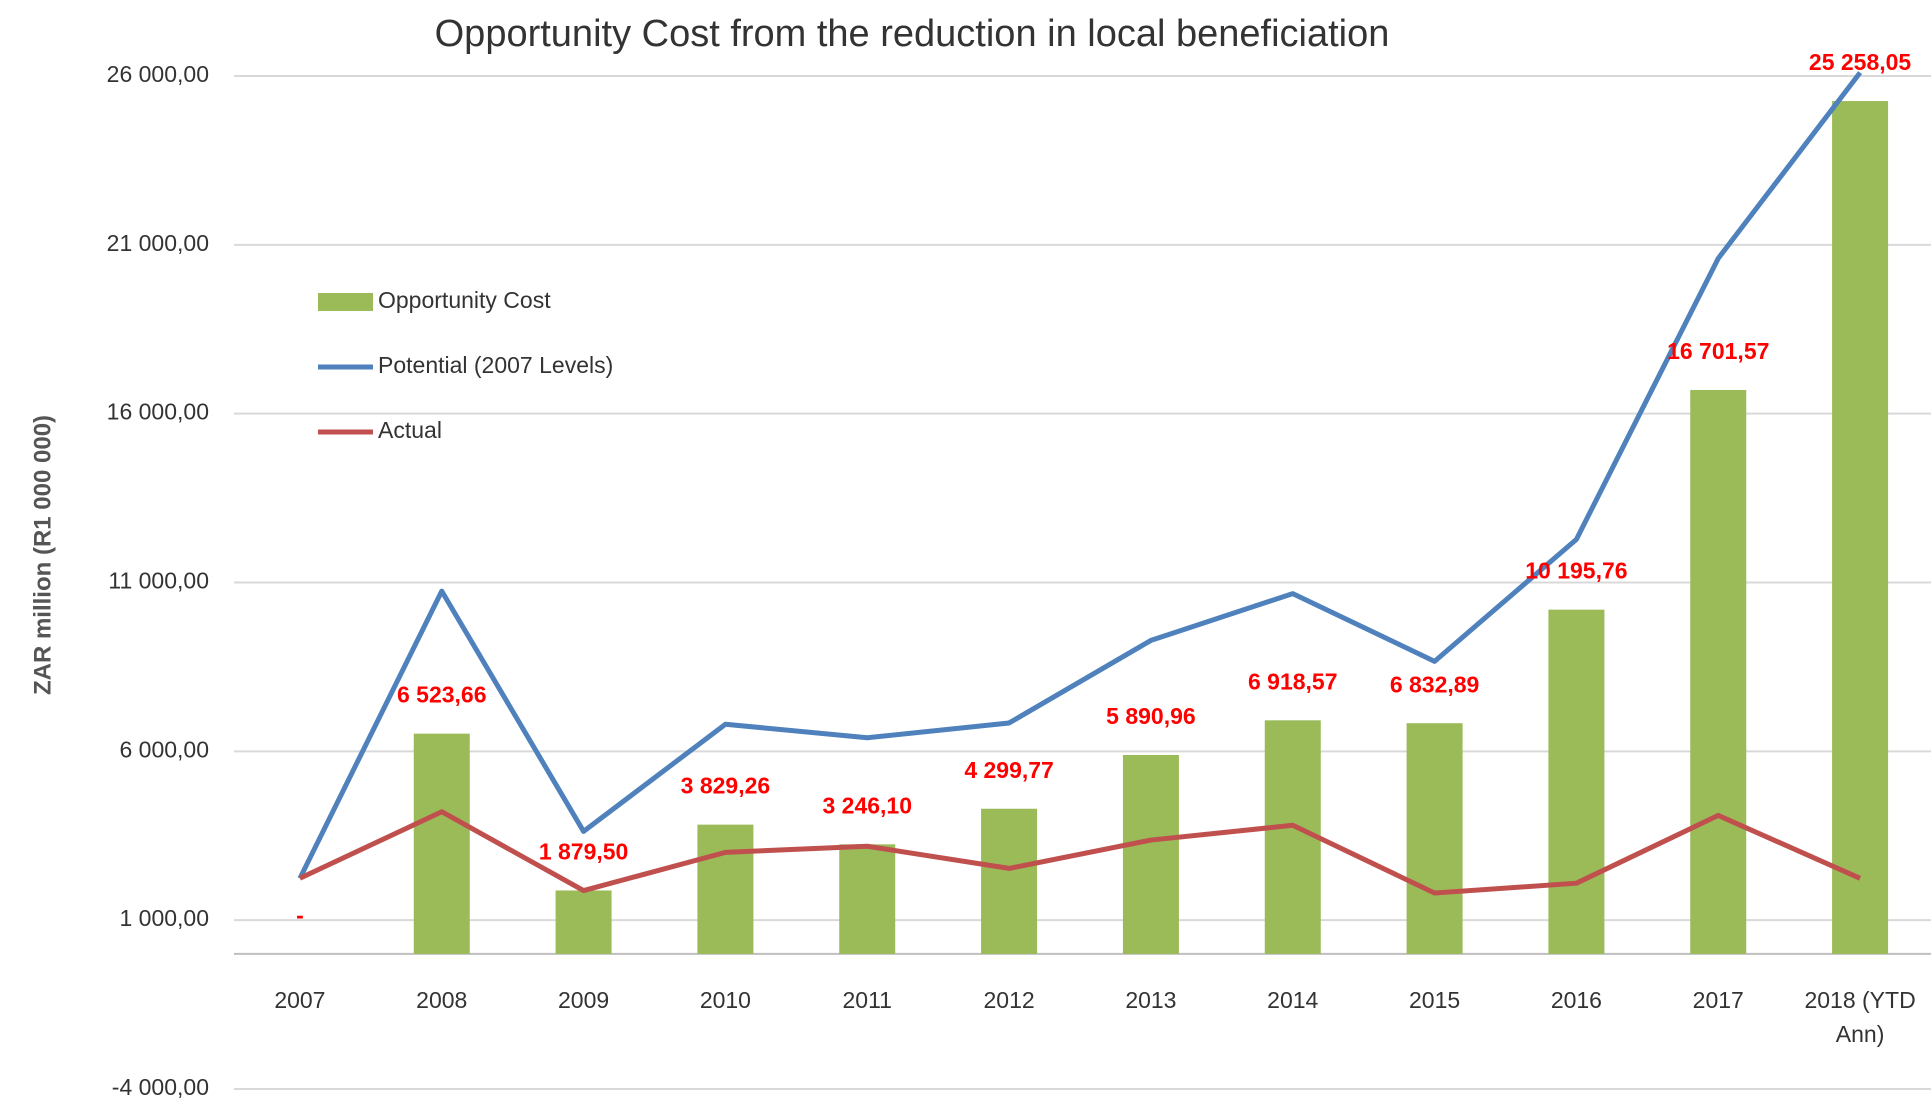  Describe the element at coordinates (1860, 1017) in the screenshot. I see `x-tick-label: 2018 (YTD Ann)` at that location.